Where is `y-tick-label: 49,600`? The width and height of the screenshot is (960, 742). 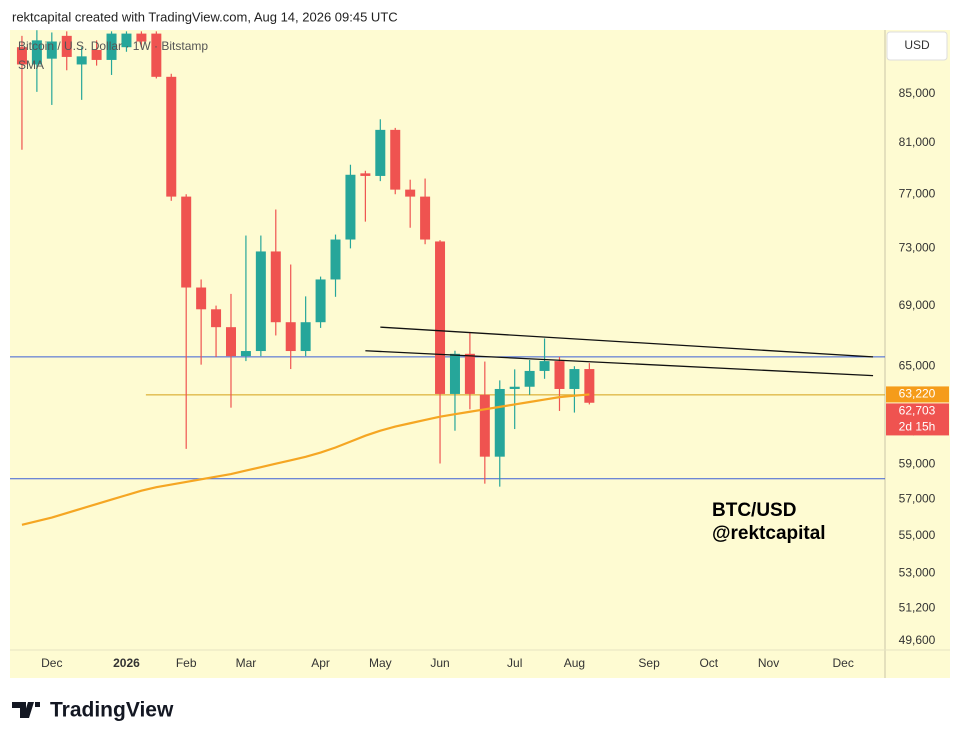
y-tick-label: 49,600 is located at coordinates (917, 640).